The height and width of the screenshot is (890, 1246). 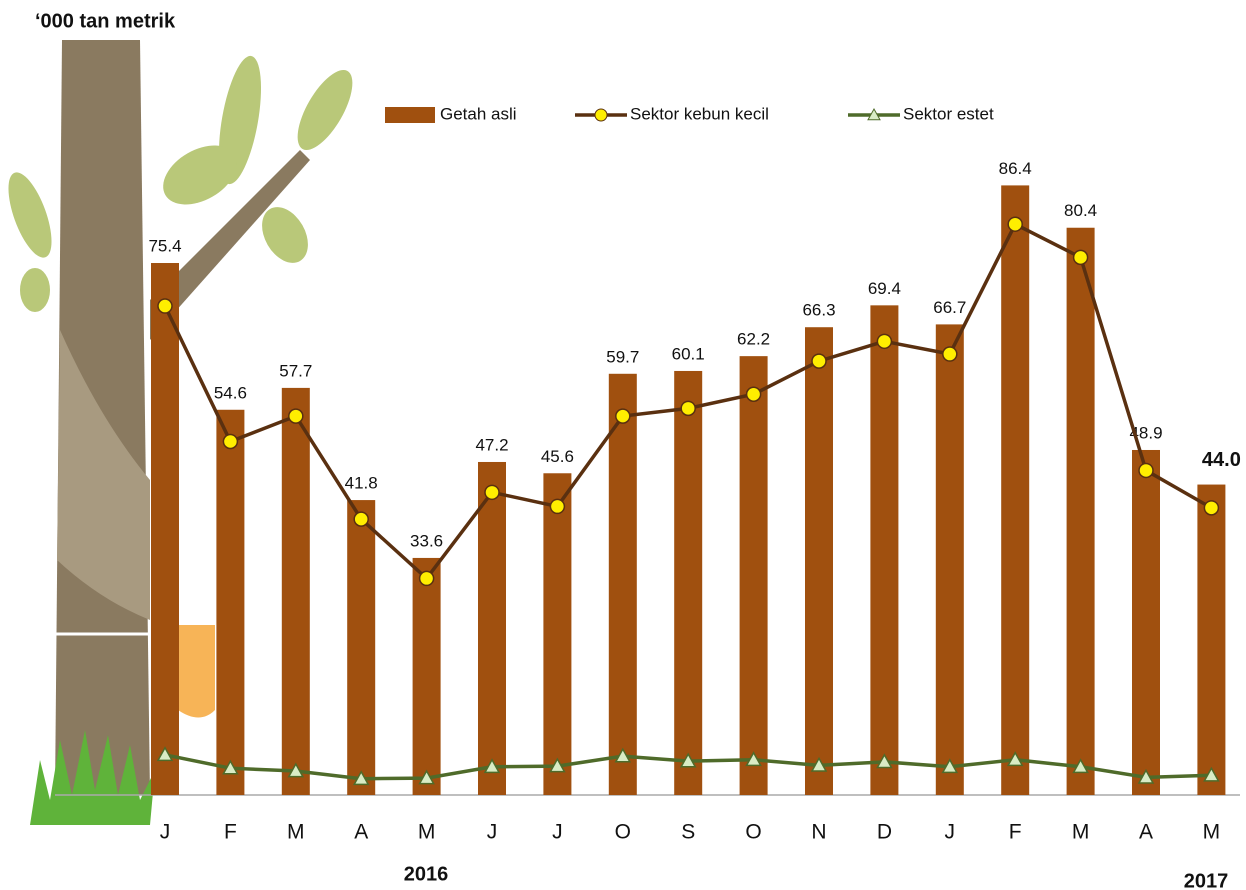 What do you see at coordinates (1080, 210) in the screenshot?
I see `value-label: 80.4` at bounding box center [1080, 210].